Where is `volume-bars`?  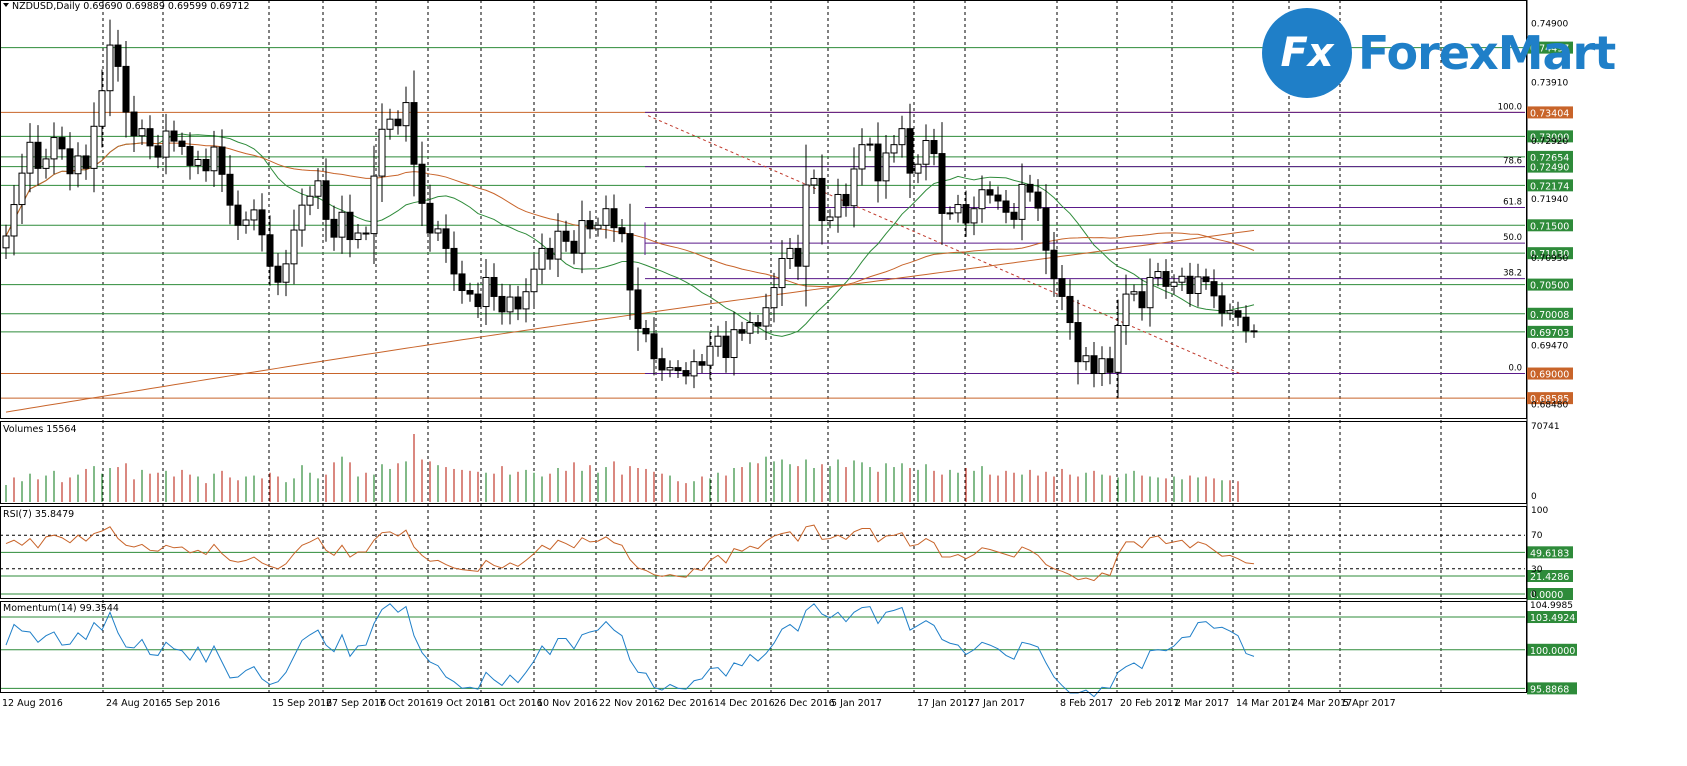
volume-bars is located at coordinates (622, 468).